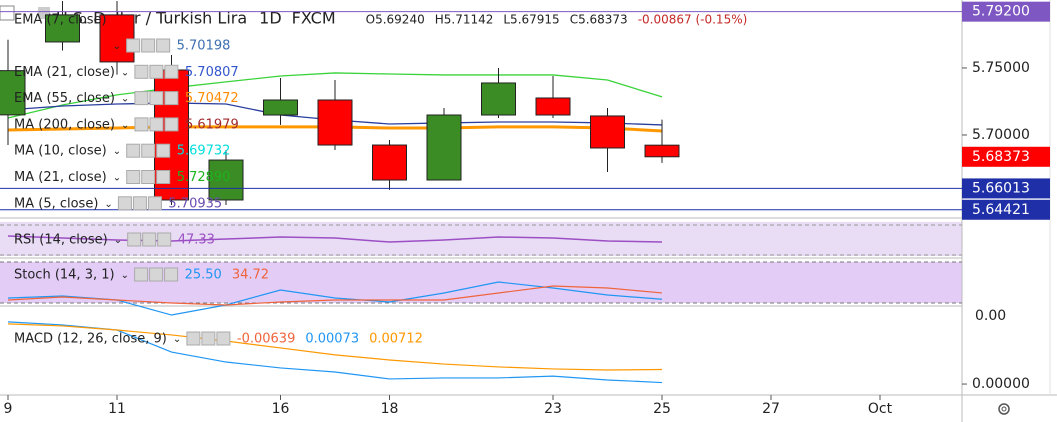 The height and width of the screenshot is (422, 1057). What do you see at coordinates (212, 98) in the screenshot?
I see `legend-value: 5.70472` at bounding box center [212, 98].